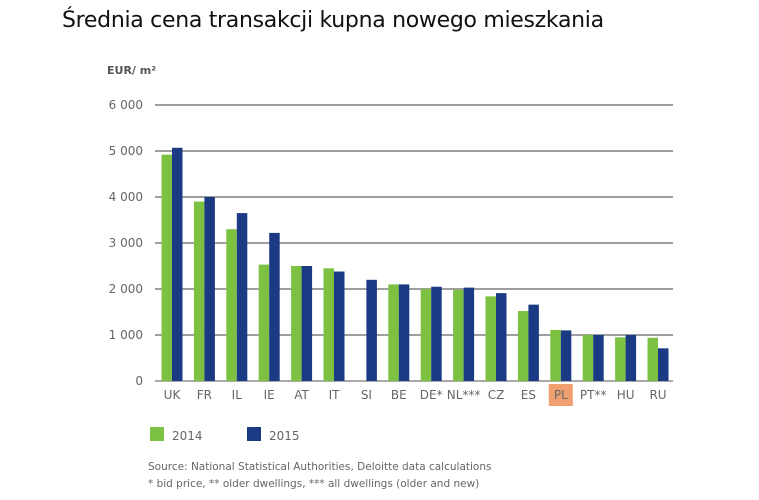 This screenshot has width=759, height=500. I want to click on y-tick-label: 0, so click(139, 381).